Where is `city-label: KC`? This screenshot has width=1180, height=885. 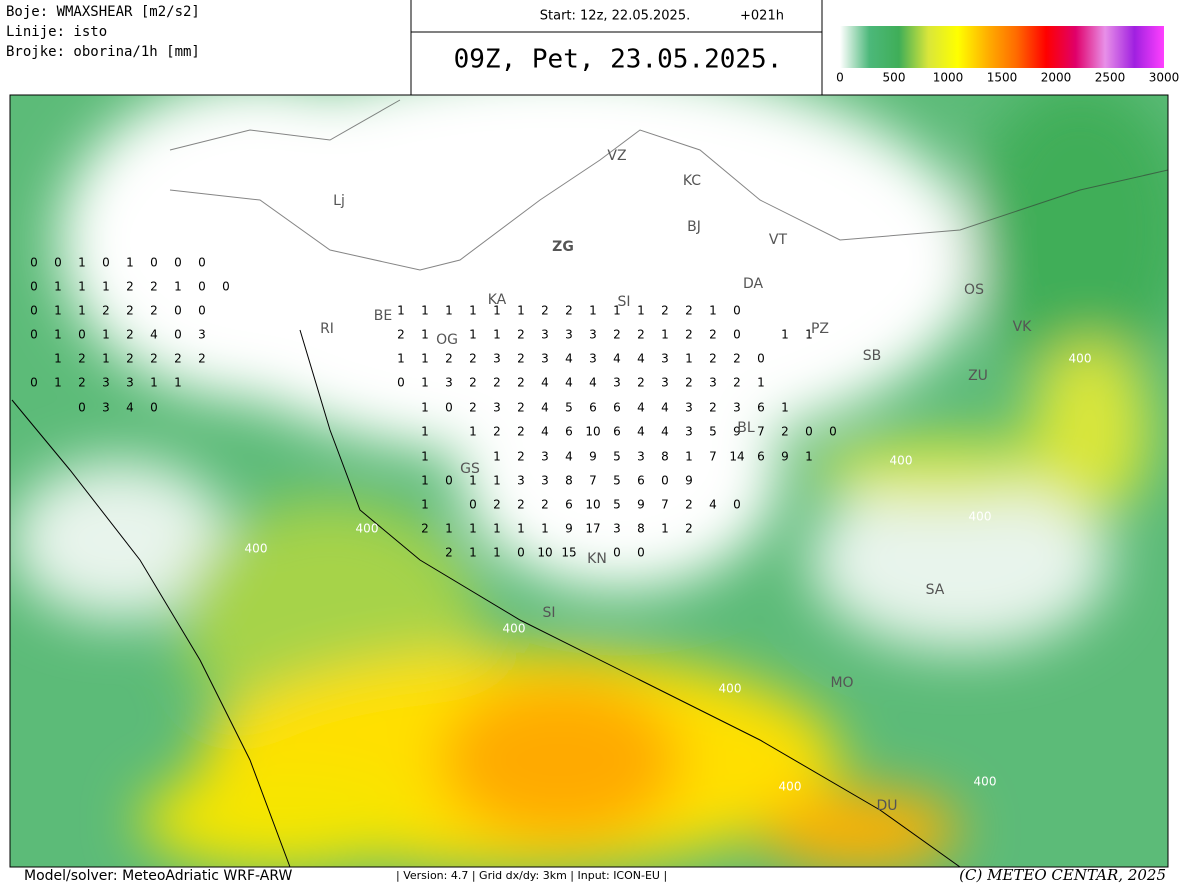 city-label: KC is located at coordinates (692, 181).